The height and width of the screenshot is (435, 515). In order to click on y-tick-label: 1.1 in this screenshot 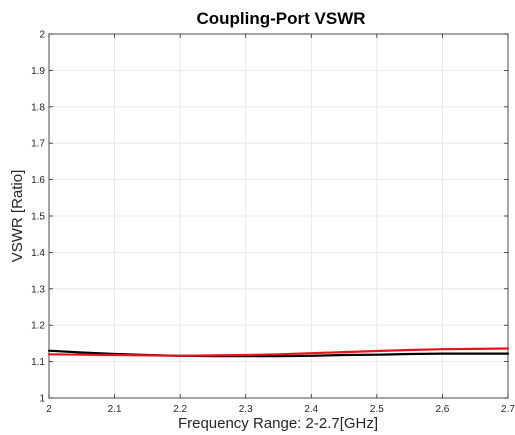, I will do `click(38, 362)`.